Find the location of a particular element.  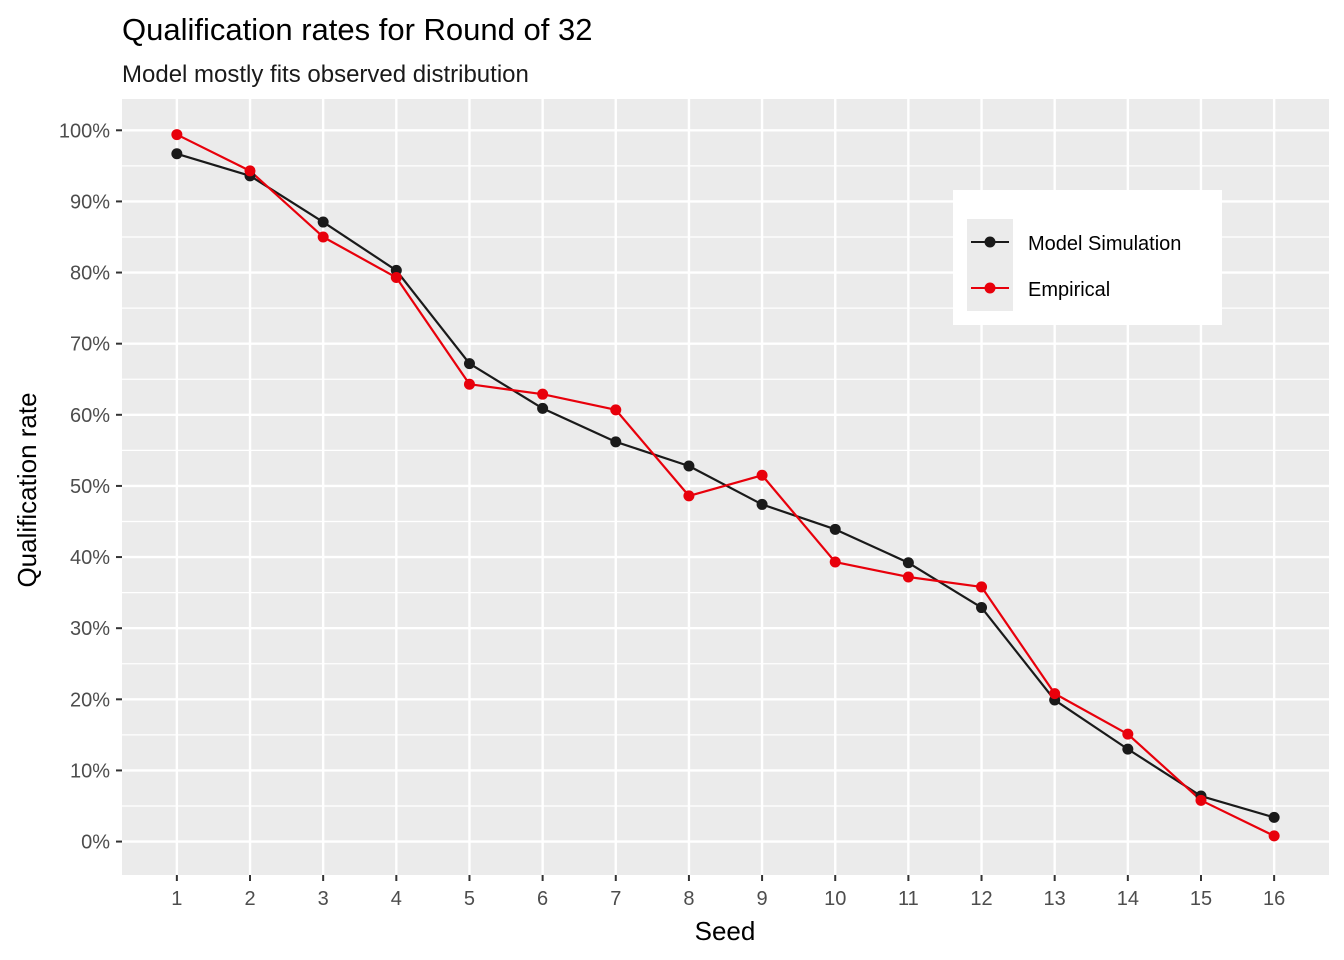

y-tick-label: 70% is located at coordinates (90, 345).